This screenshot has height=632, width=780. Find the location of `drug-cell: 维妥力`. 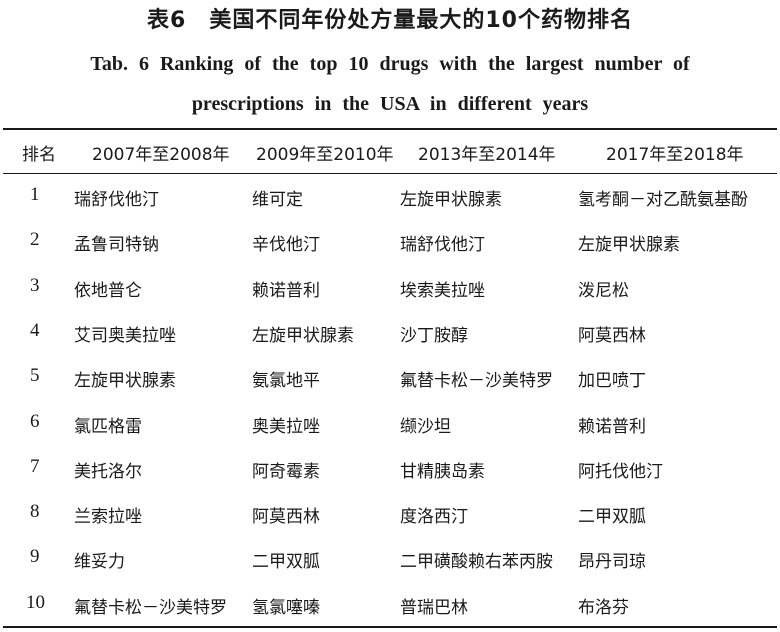

drug-cell: 维妥力 is located at coordinates (99, 562).